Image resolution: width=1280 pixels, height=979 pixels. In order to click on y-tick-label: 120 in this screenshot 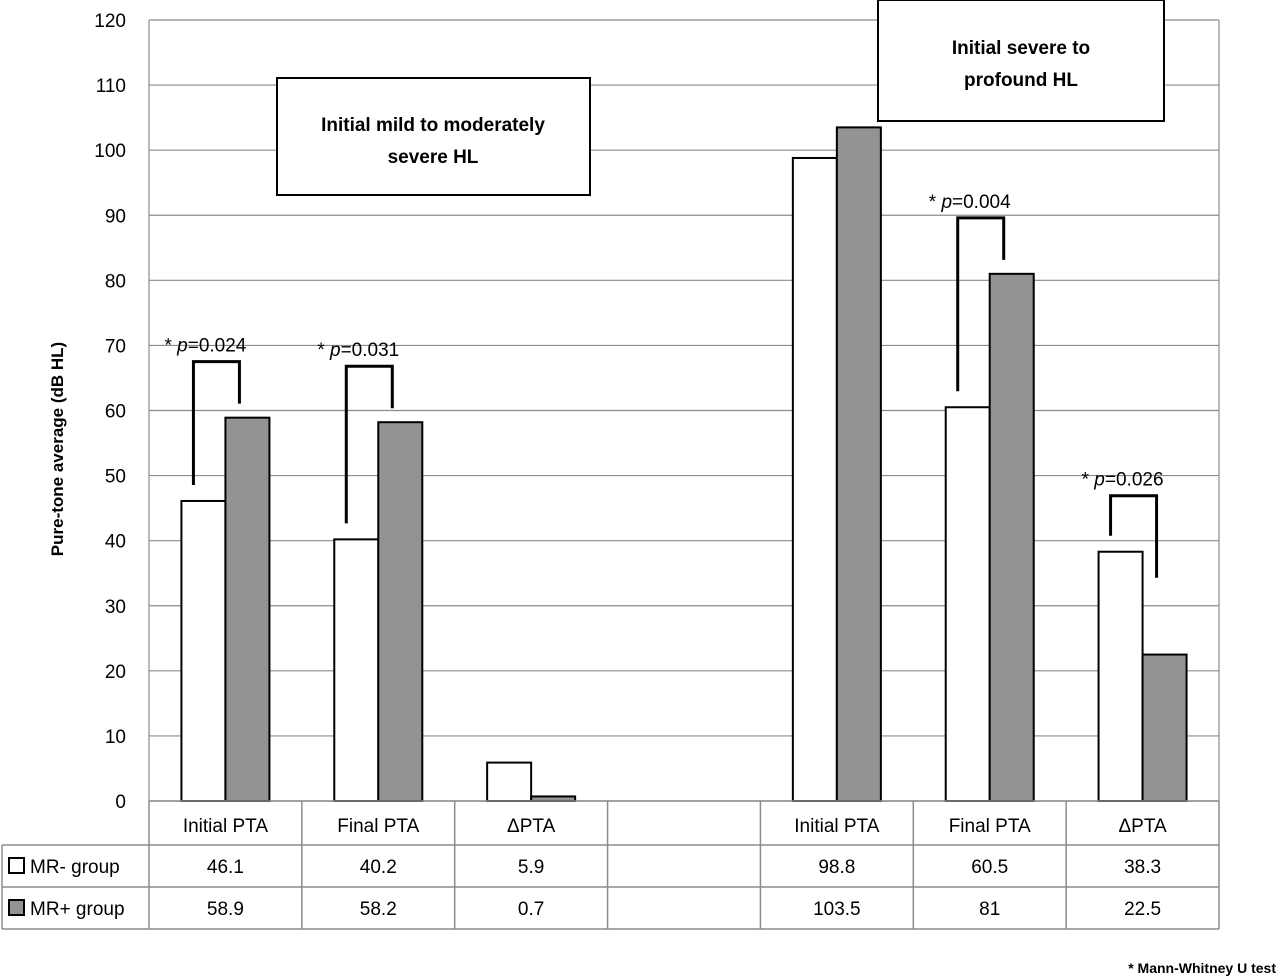, I will do `click(110, 21)`.